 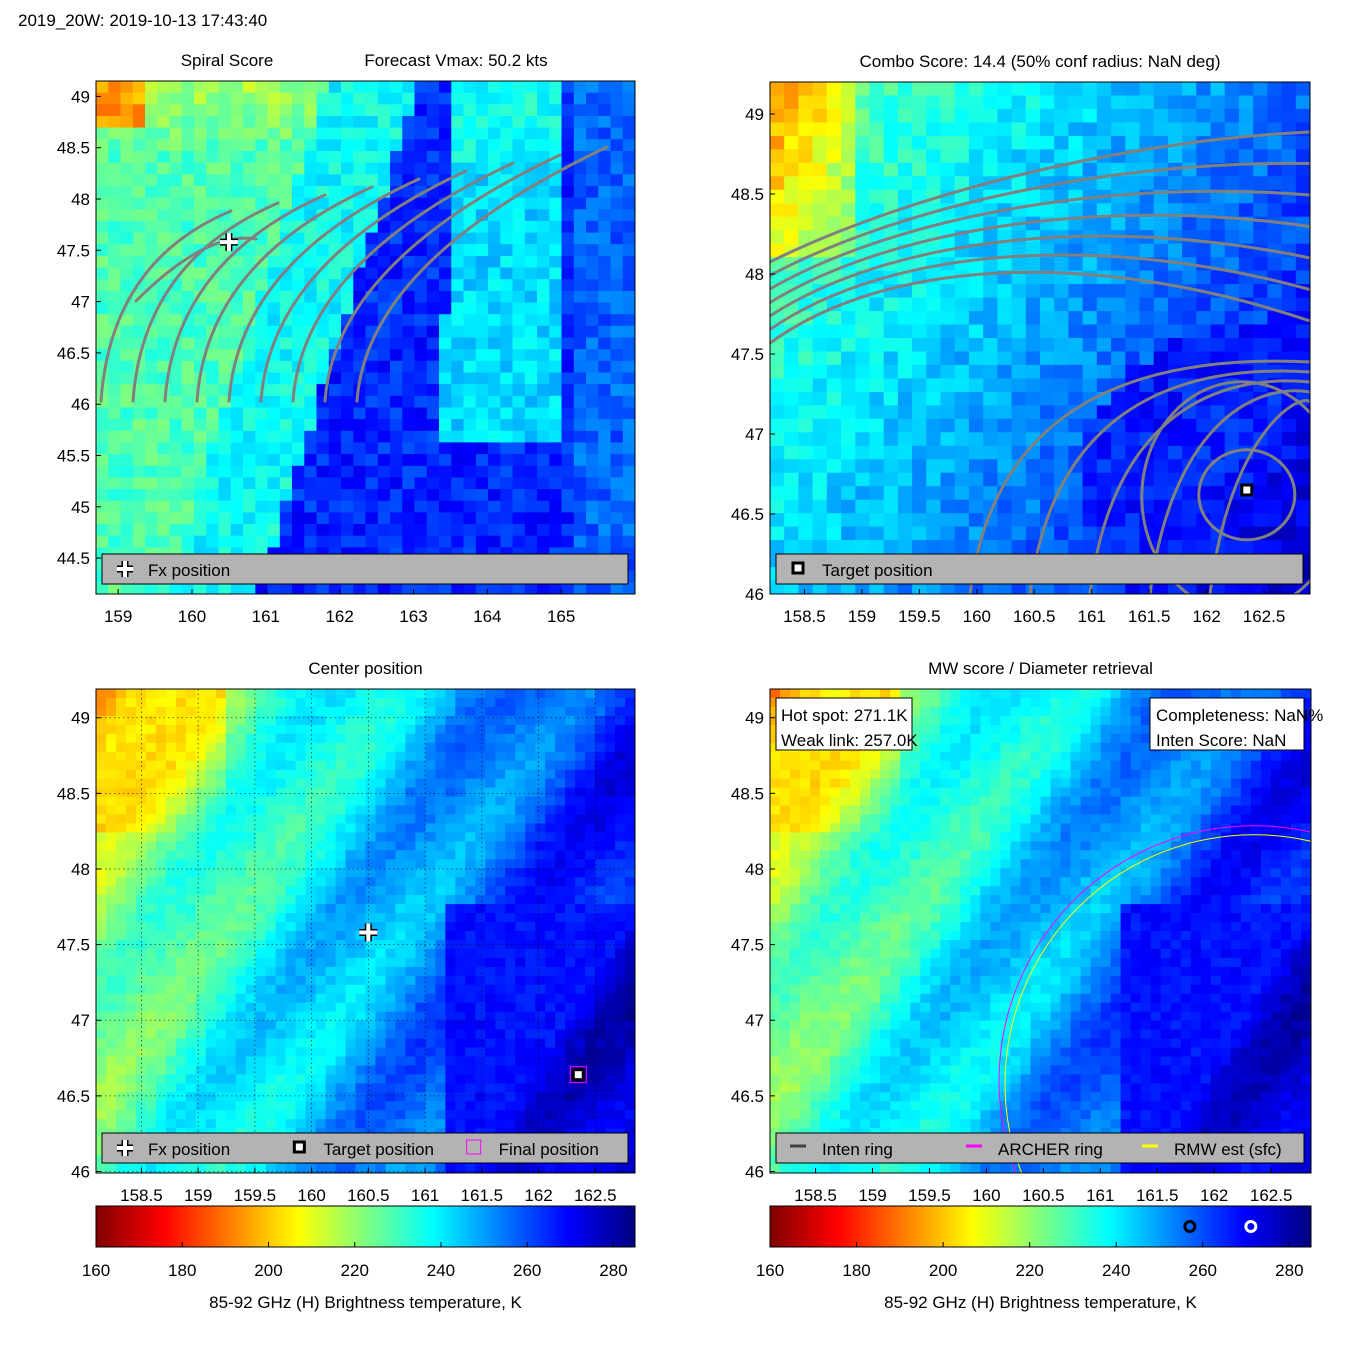 I want to click on x-tick-label: 164, so click(x=487, y=616).